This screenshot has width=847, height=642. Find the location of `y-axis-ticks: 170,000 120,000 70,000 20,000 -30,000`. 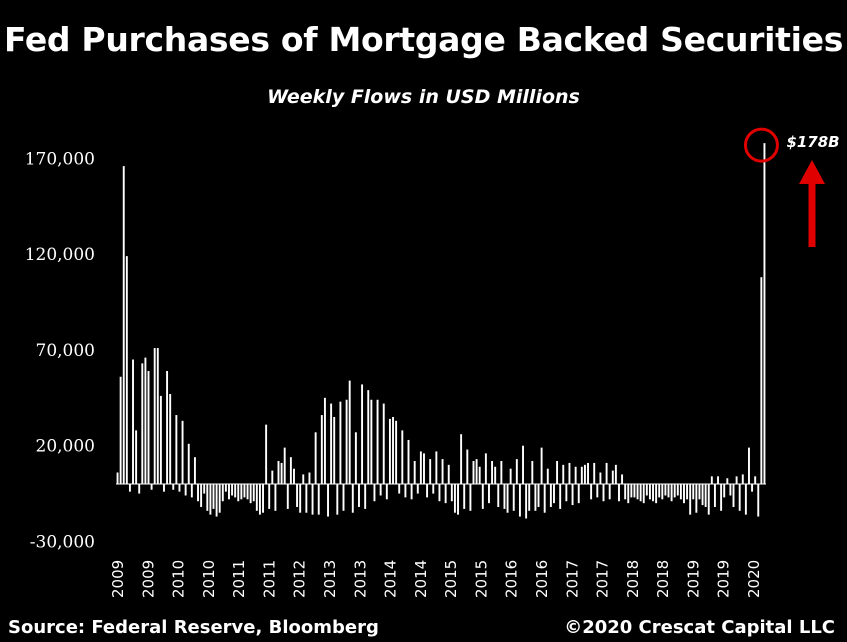

y-axis-ticks: 170,000 120,000 70,000 20,000 -30,000 is located at coordinates (60, 350).